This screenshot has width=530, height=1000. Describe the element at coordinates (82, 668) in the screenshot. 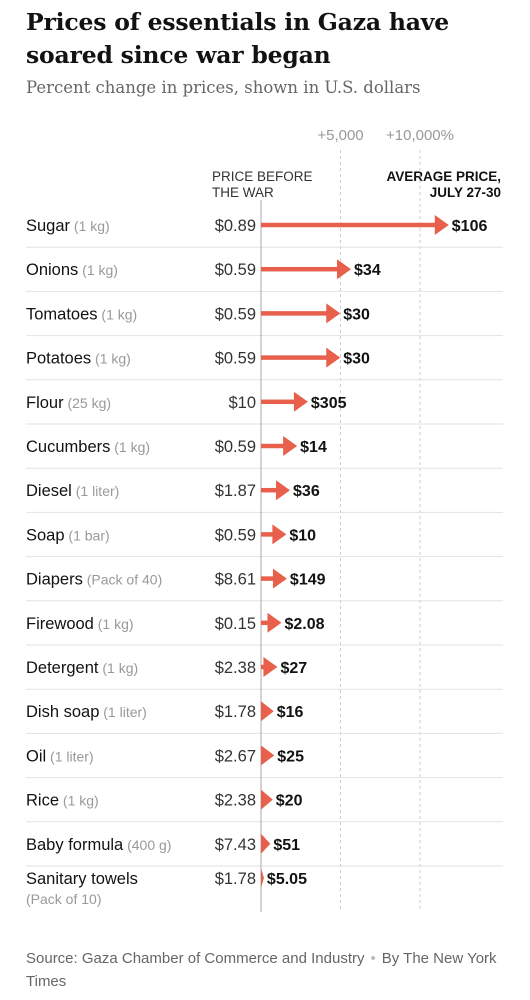

I see `item-name: Detergent (1 kg)` at that location.